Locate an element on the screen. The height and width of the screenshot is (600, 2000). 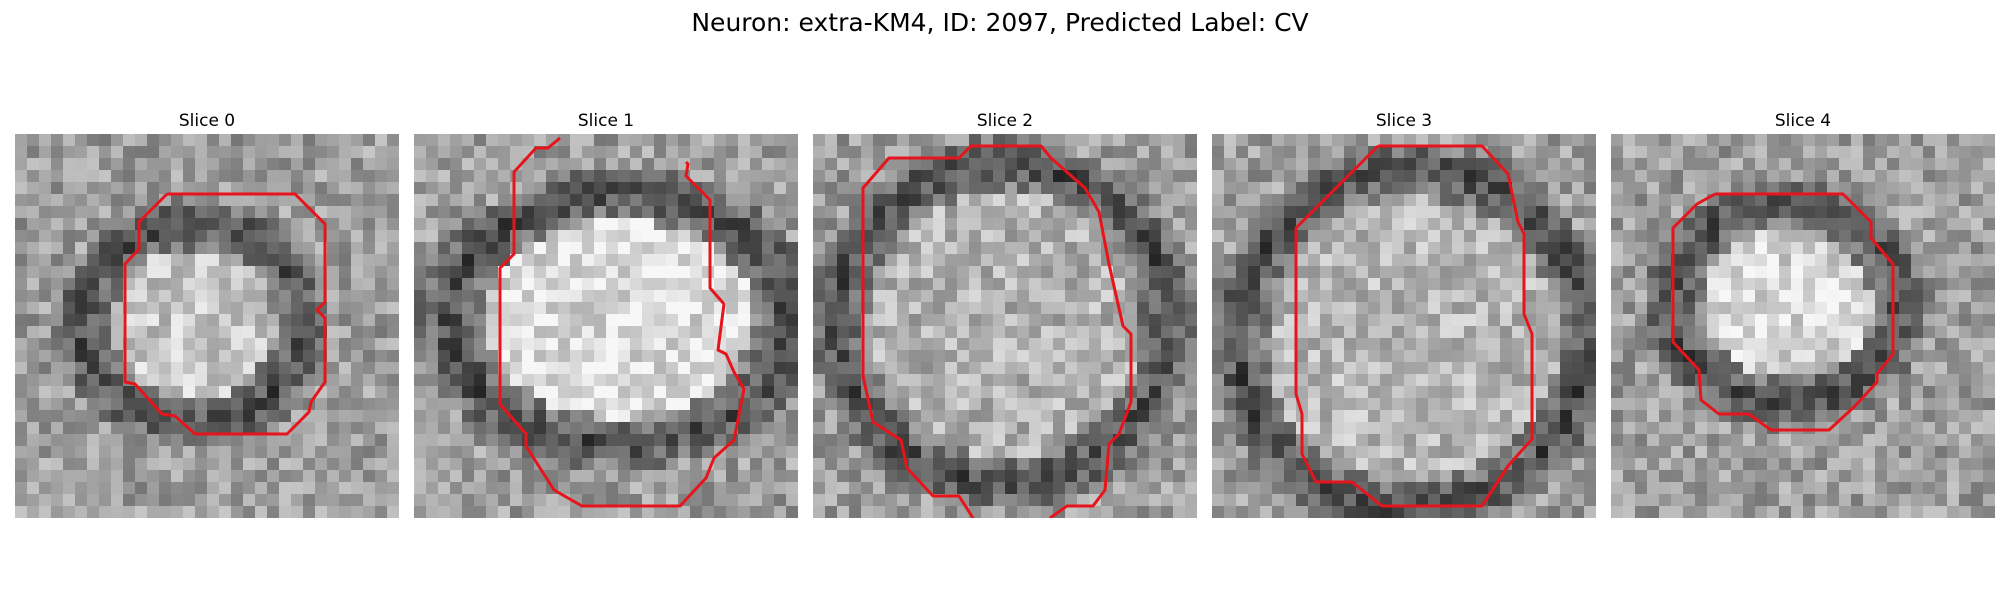
slice-title: Slice 1 is located at coordinates (606, 121).